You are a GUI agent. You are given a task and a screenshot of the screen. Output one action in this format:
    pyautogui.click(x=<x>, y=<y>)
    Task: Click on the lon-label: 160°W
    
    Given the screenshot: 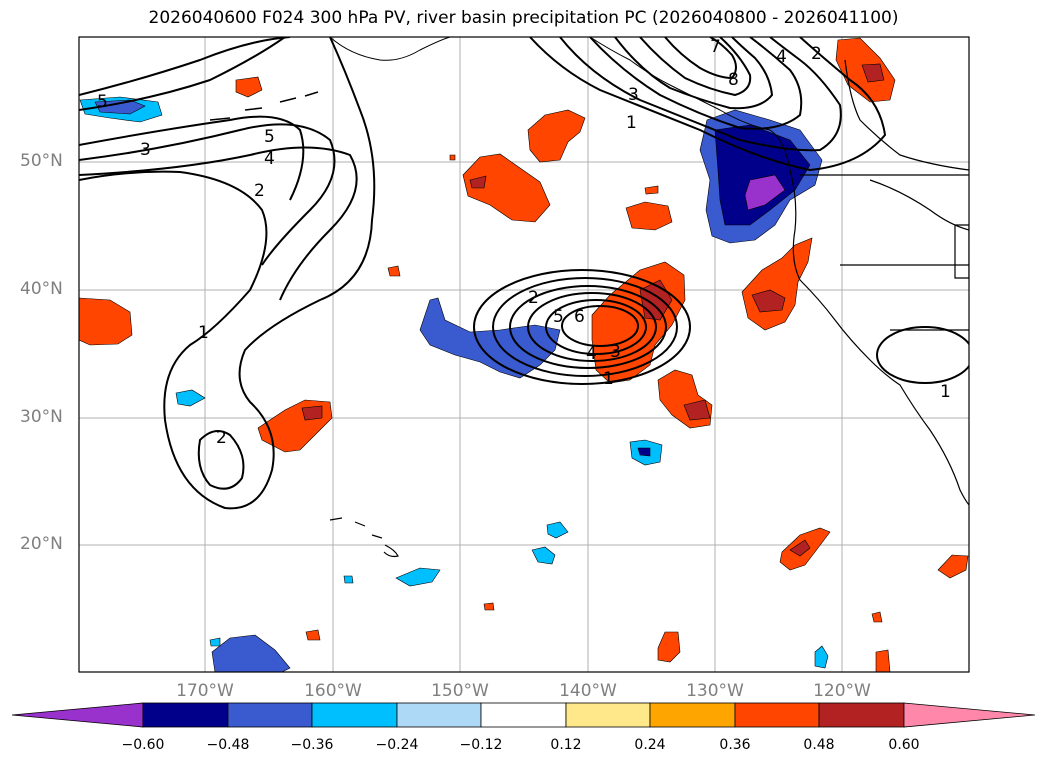 What is the action you would take?
    pyautogui.click(x=333, y=691)
    